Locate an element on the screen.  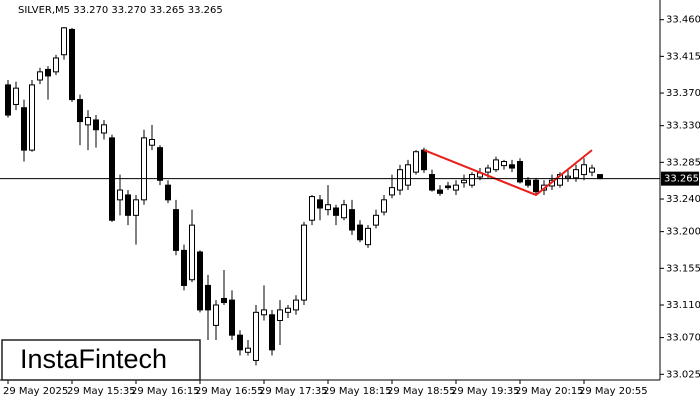
x-tick-label: 29 May 2025 is located at coordinates (35, 391).